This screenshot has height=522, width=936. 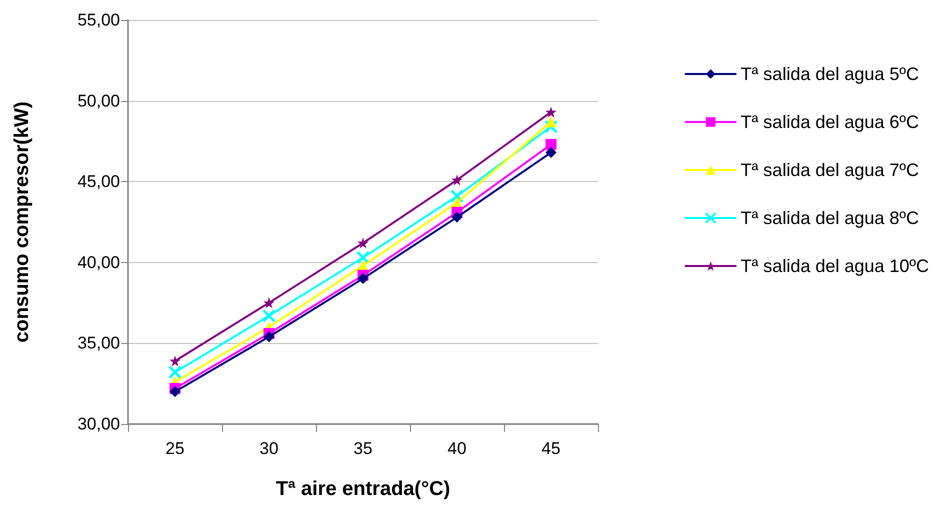 What do you see at coordinates (829, 170) in the screenshot?
I see `legend-label: Tª salida del agua 7ºC` at bounding box center [829, 170].